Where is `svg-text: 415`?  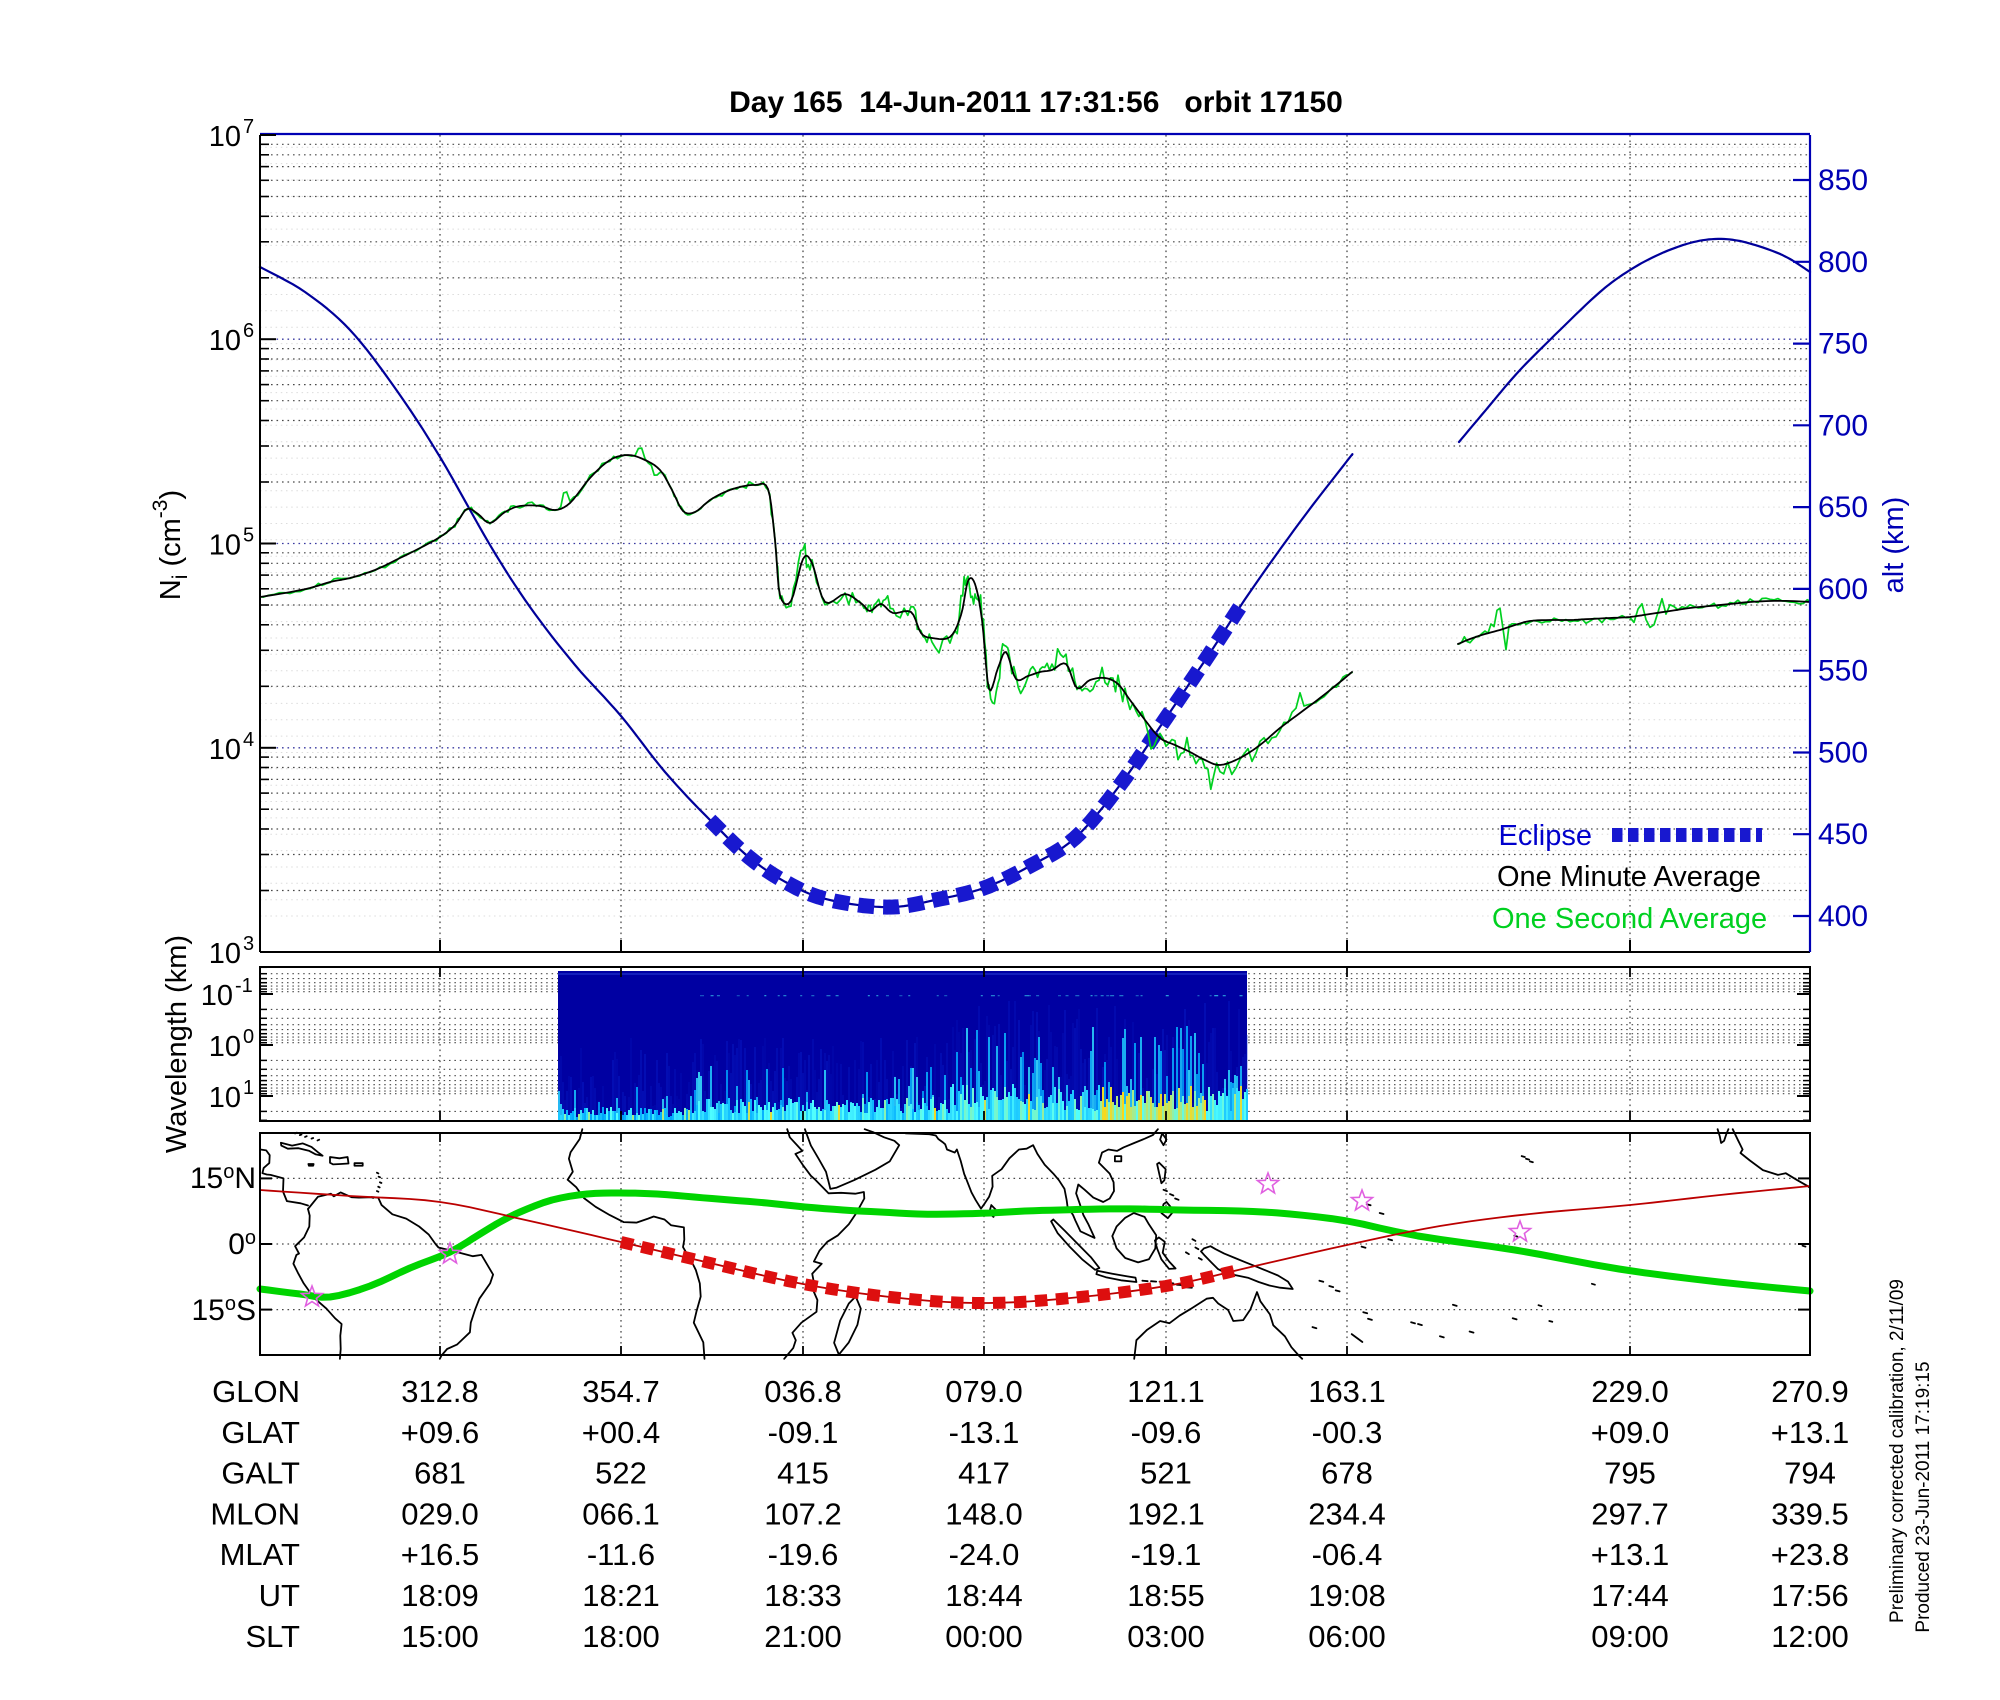 svg-text: 415 is located at coordinates (803, 1473).